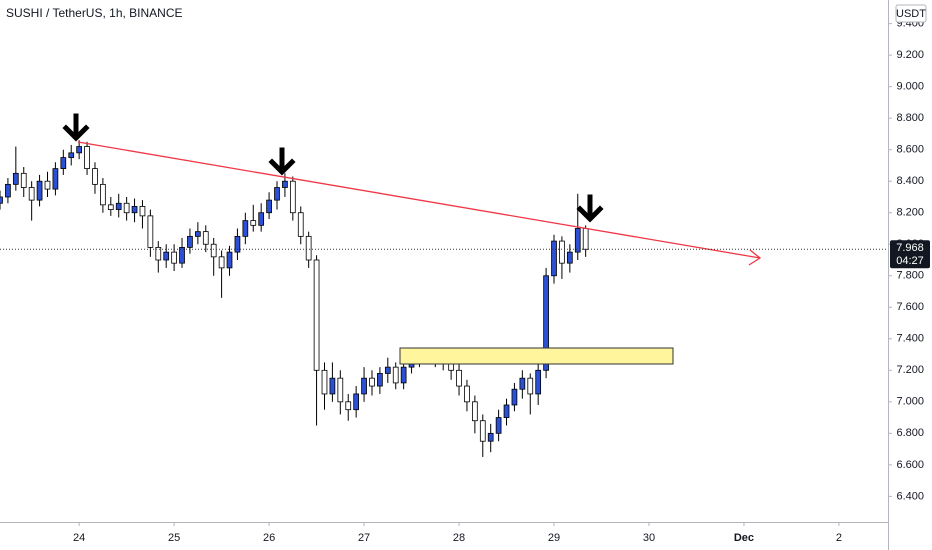  I want to click on support-zone, so click(536, 356).